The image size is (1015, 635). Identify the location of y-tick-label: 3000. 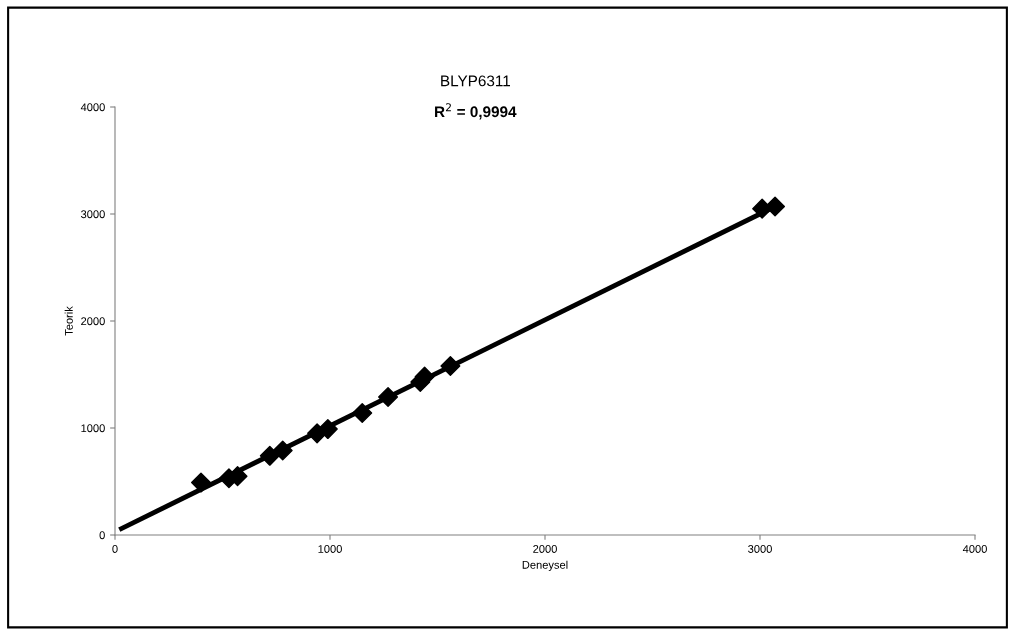
(92, 214).